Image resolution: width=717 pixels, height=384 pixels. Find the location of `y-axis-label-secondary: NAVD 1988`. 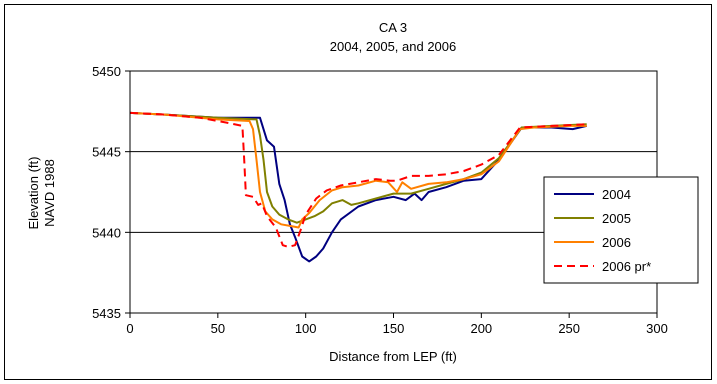

y-axis-label-secondary: NAVD 1988 is located at coordinates (49, 193).